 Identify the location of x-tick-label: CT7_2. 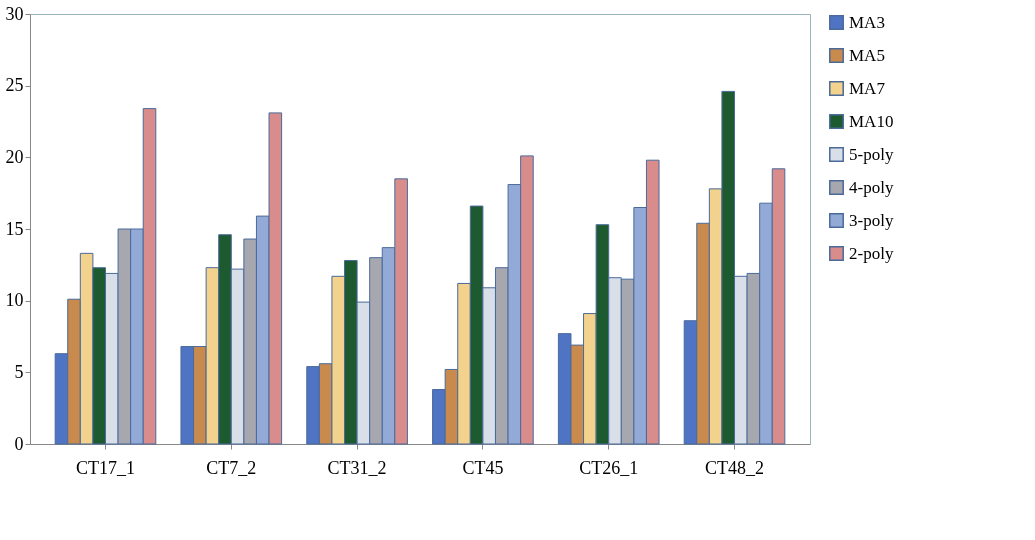
(231, 467).